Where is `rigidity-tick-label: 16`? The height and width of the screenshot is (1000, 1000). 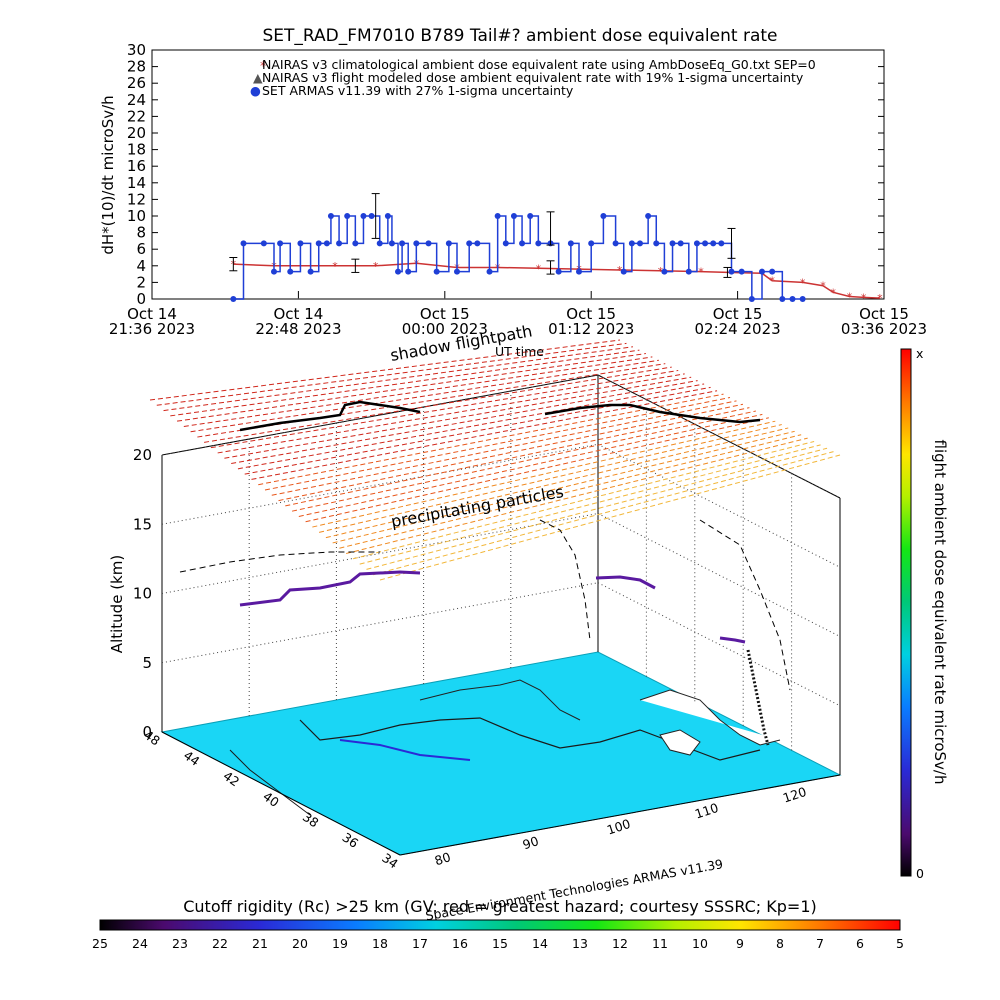
rigidity-tick-label: 16 is located at coordinates (460, 943).